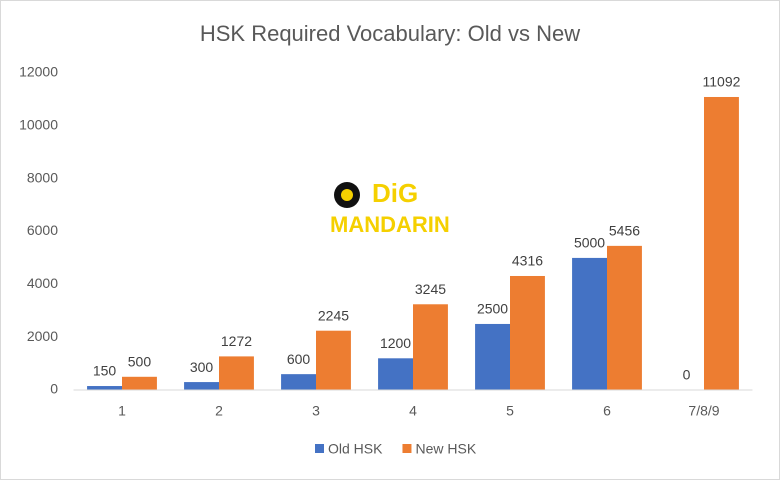  What do you see at coordinates (42, 177) in the screenshot?
I see `y-tick-label: 8000` at bounding box center [42, 177].